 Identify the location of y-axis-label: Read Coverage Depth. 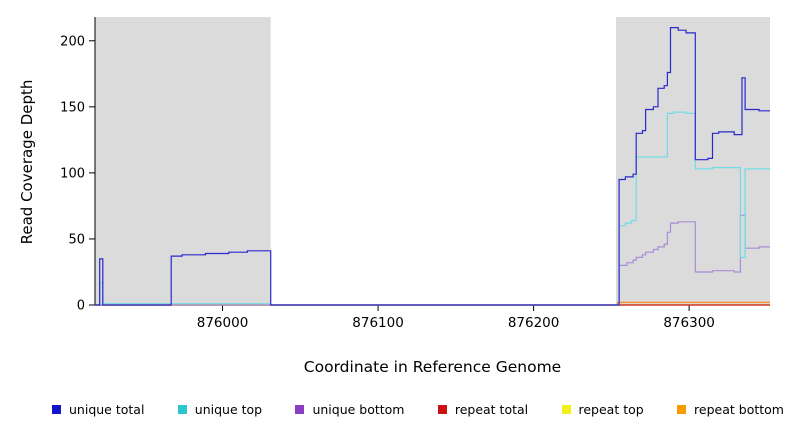
(27, 162).